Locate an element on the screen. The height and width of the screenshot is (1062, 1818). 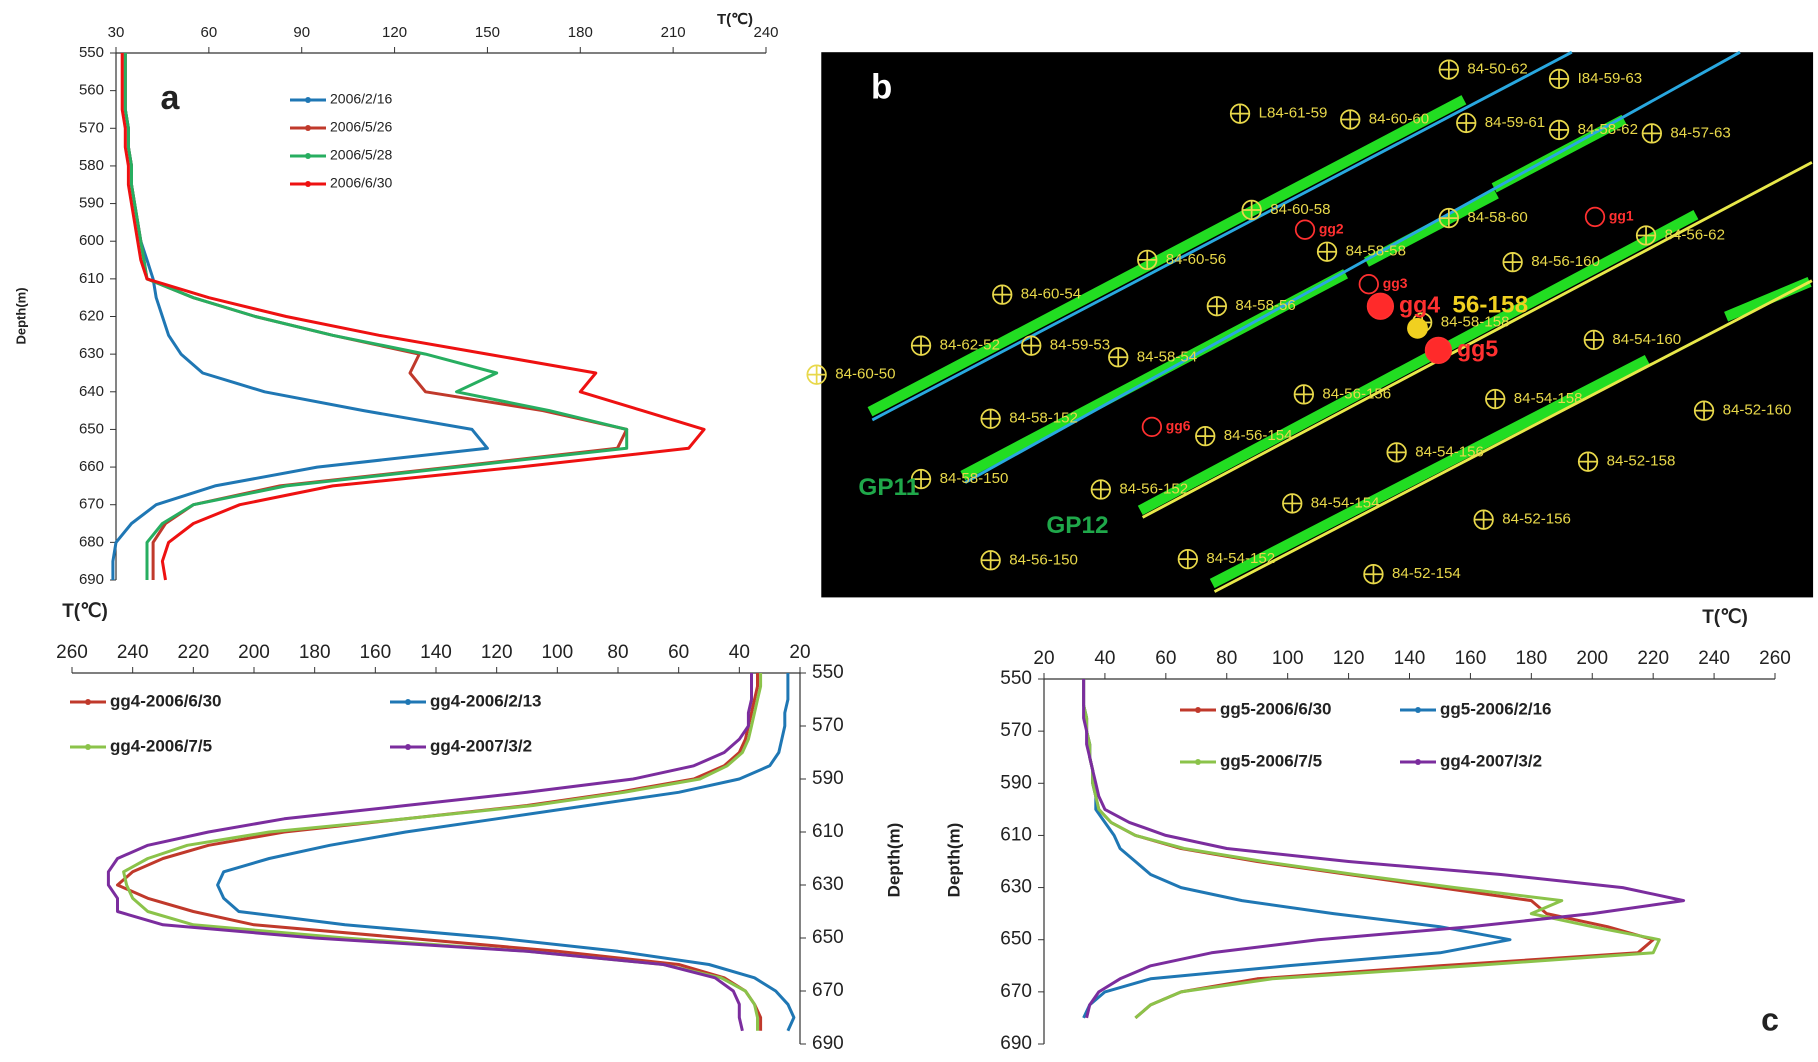
highlight-well is located at coordinates (1417, 328).